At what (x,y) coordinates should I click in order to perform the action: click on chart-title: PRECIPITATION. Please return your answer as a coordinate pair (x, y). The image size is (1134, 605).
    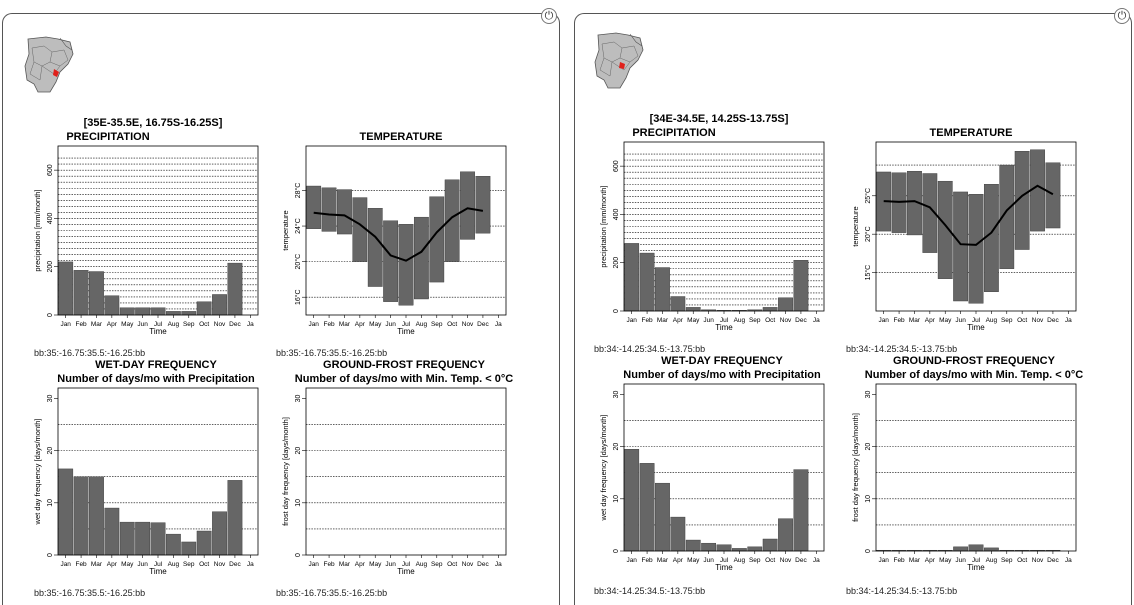
    Looking at the image, I should click on (673, 133).